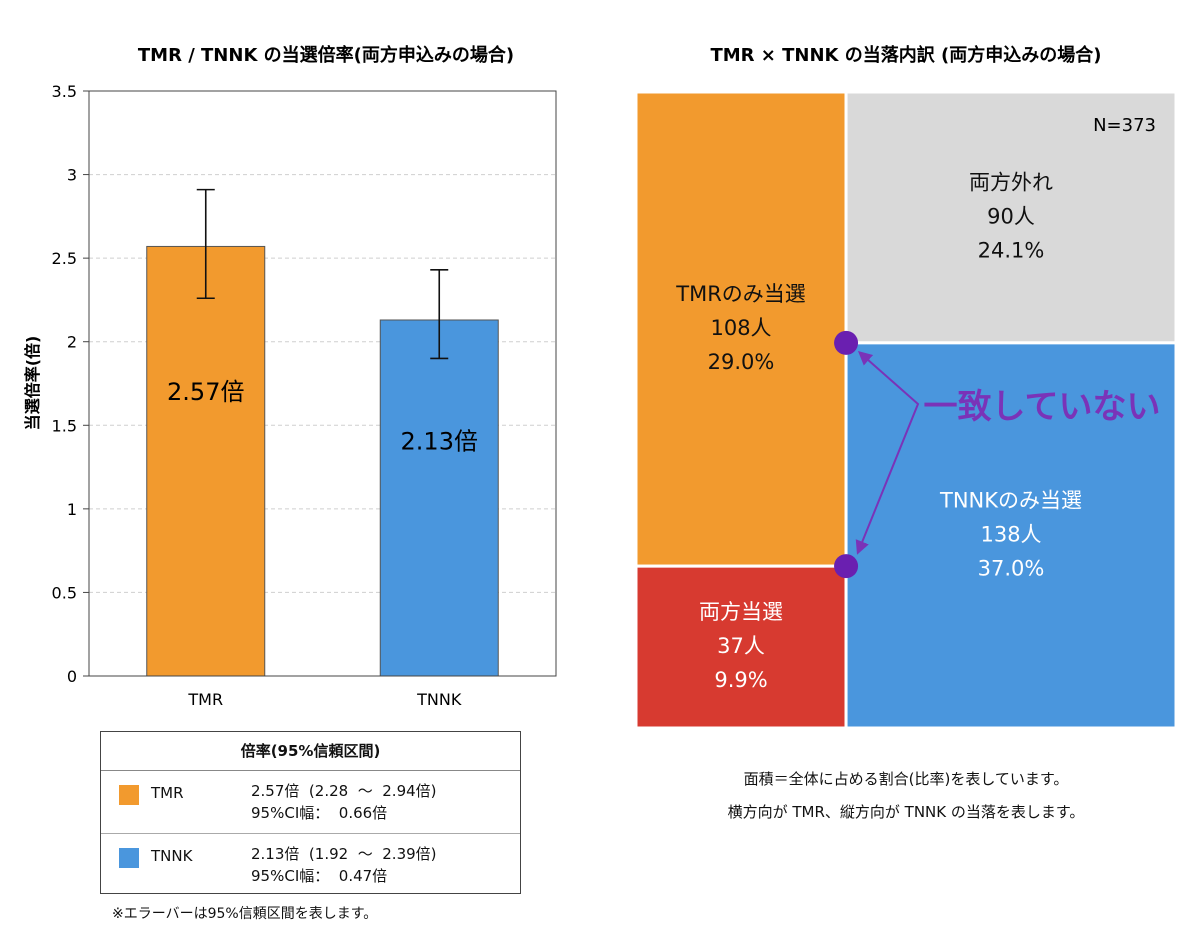 The width and height of the screenshot is (1200, 939). Describe the element at coordinates (245, 914) in the screenshot. I see `footnote: ※エラーバーは95%信頼区間を表します。` at that location.